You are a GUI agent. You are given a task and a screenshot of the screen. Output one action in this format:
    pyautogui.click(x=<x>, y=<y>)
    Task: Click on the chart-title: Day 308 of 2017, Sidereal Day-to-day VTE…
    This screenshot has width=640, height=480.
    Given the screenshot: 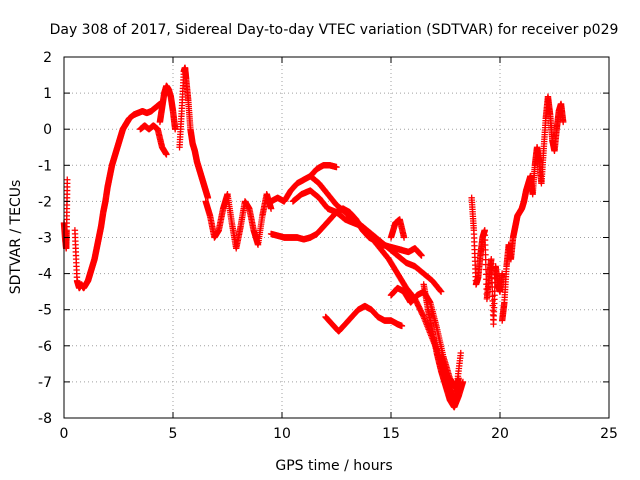 What is the action you would take?
    pyautogui.click(x=334, y=30)
    